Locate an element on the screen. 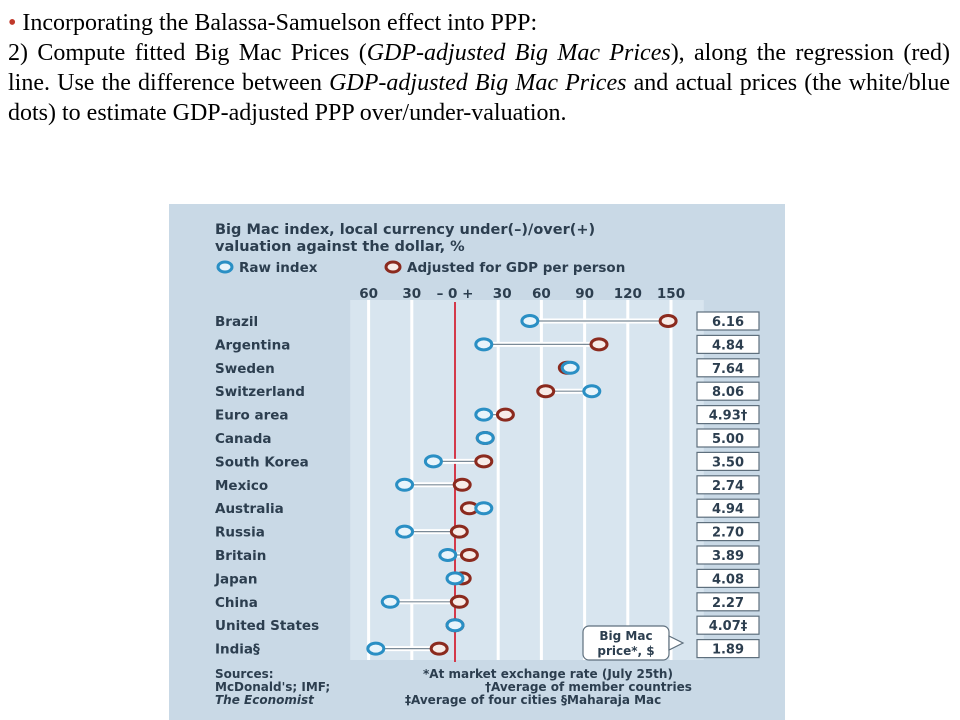  price-value: 3.50 is located at coordinates (728, 462).